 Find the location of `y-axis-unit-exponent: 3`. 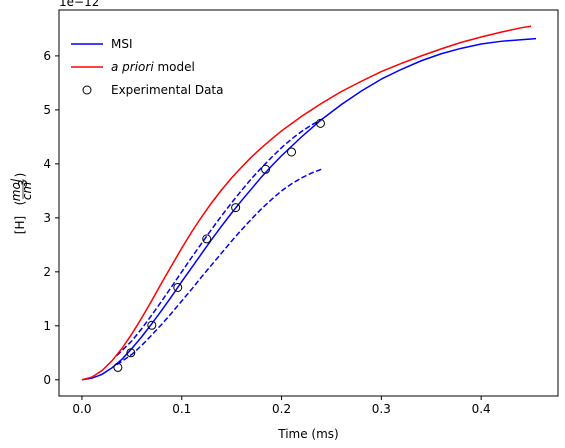

y-axis-unit-exponent: 3 is located at coordinates (23, 183).